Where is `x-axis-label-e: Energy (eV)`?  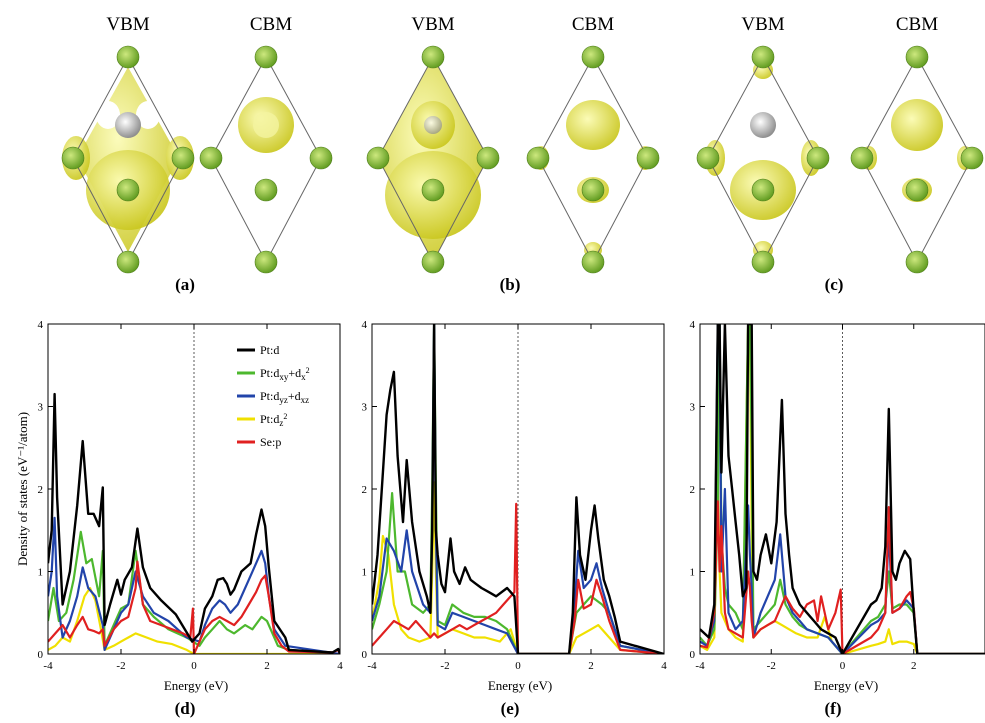
x-axis-label-e: Energy (eV) is located at coordinates (520, 685).